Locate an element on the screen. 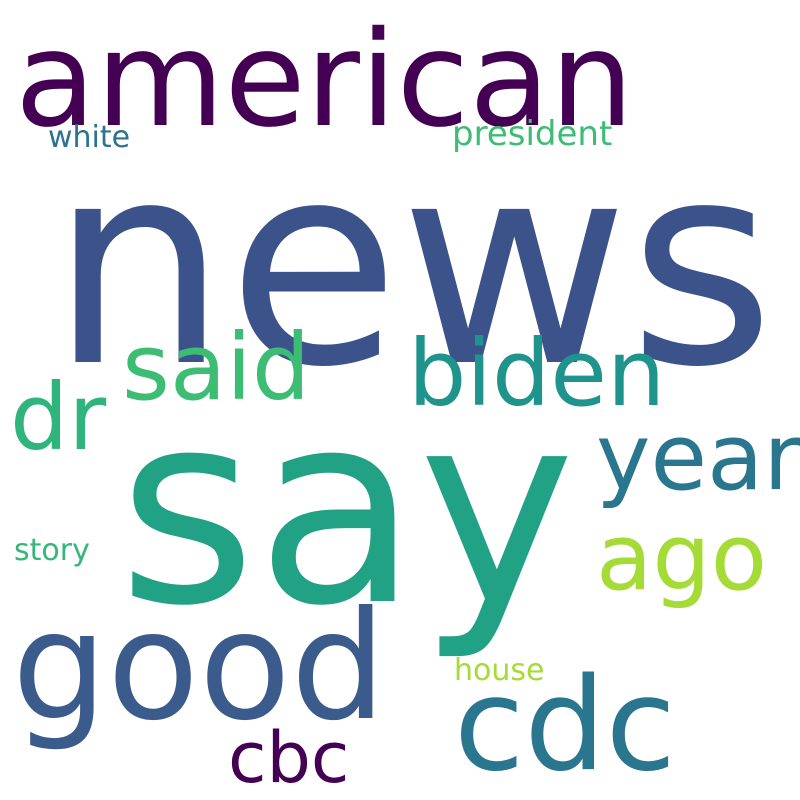  word-said: said is located at coordinates (216, 367).